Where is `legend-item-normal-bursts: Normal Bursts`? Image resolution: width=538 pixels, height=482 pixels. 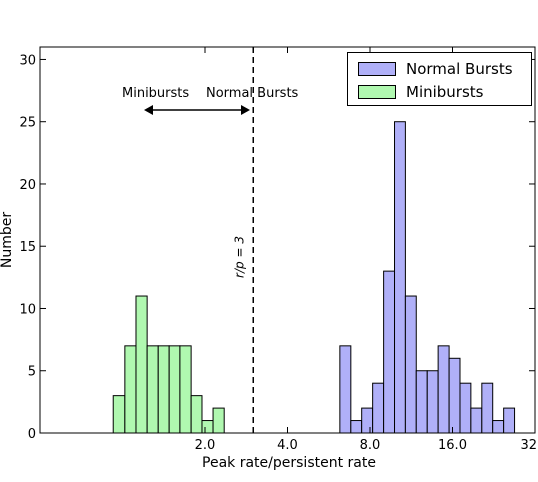 legend-item-normal-bursts: Normal Bursts is located at coordinates (435, 69).